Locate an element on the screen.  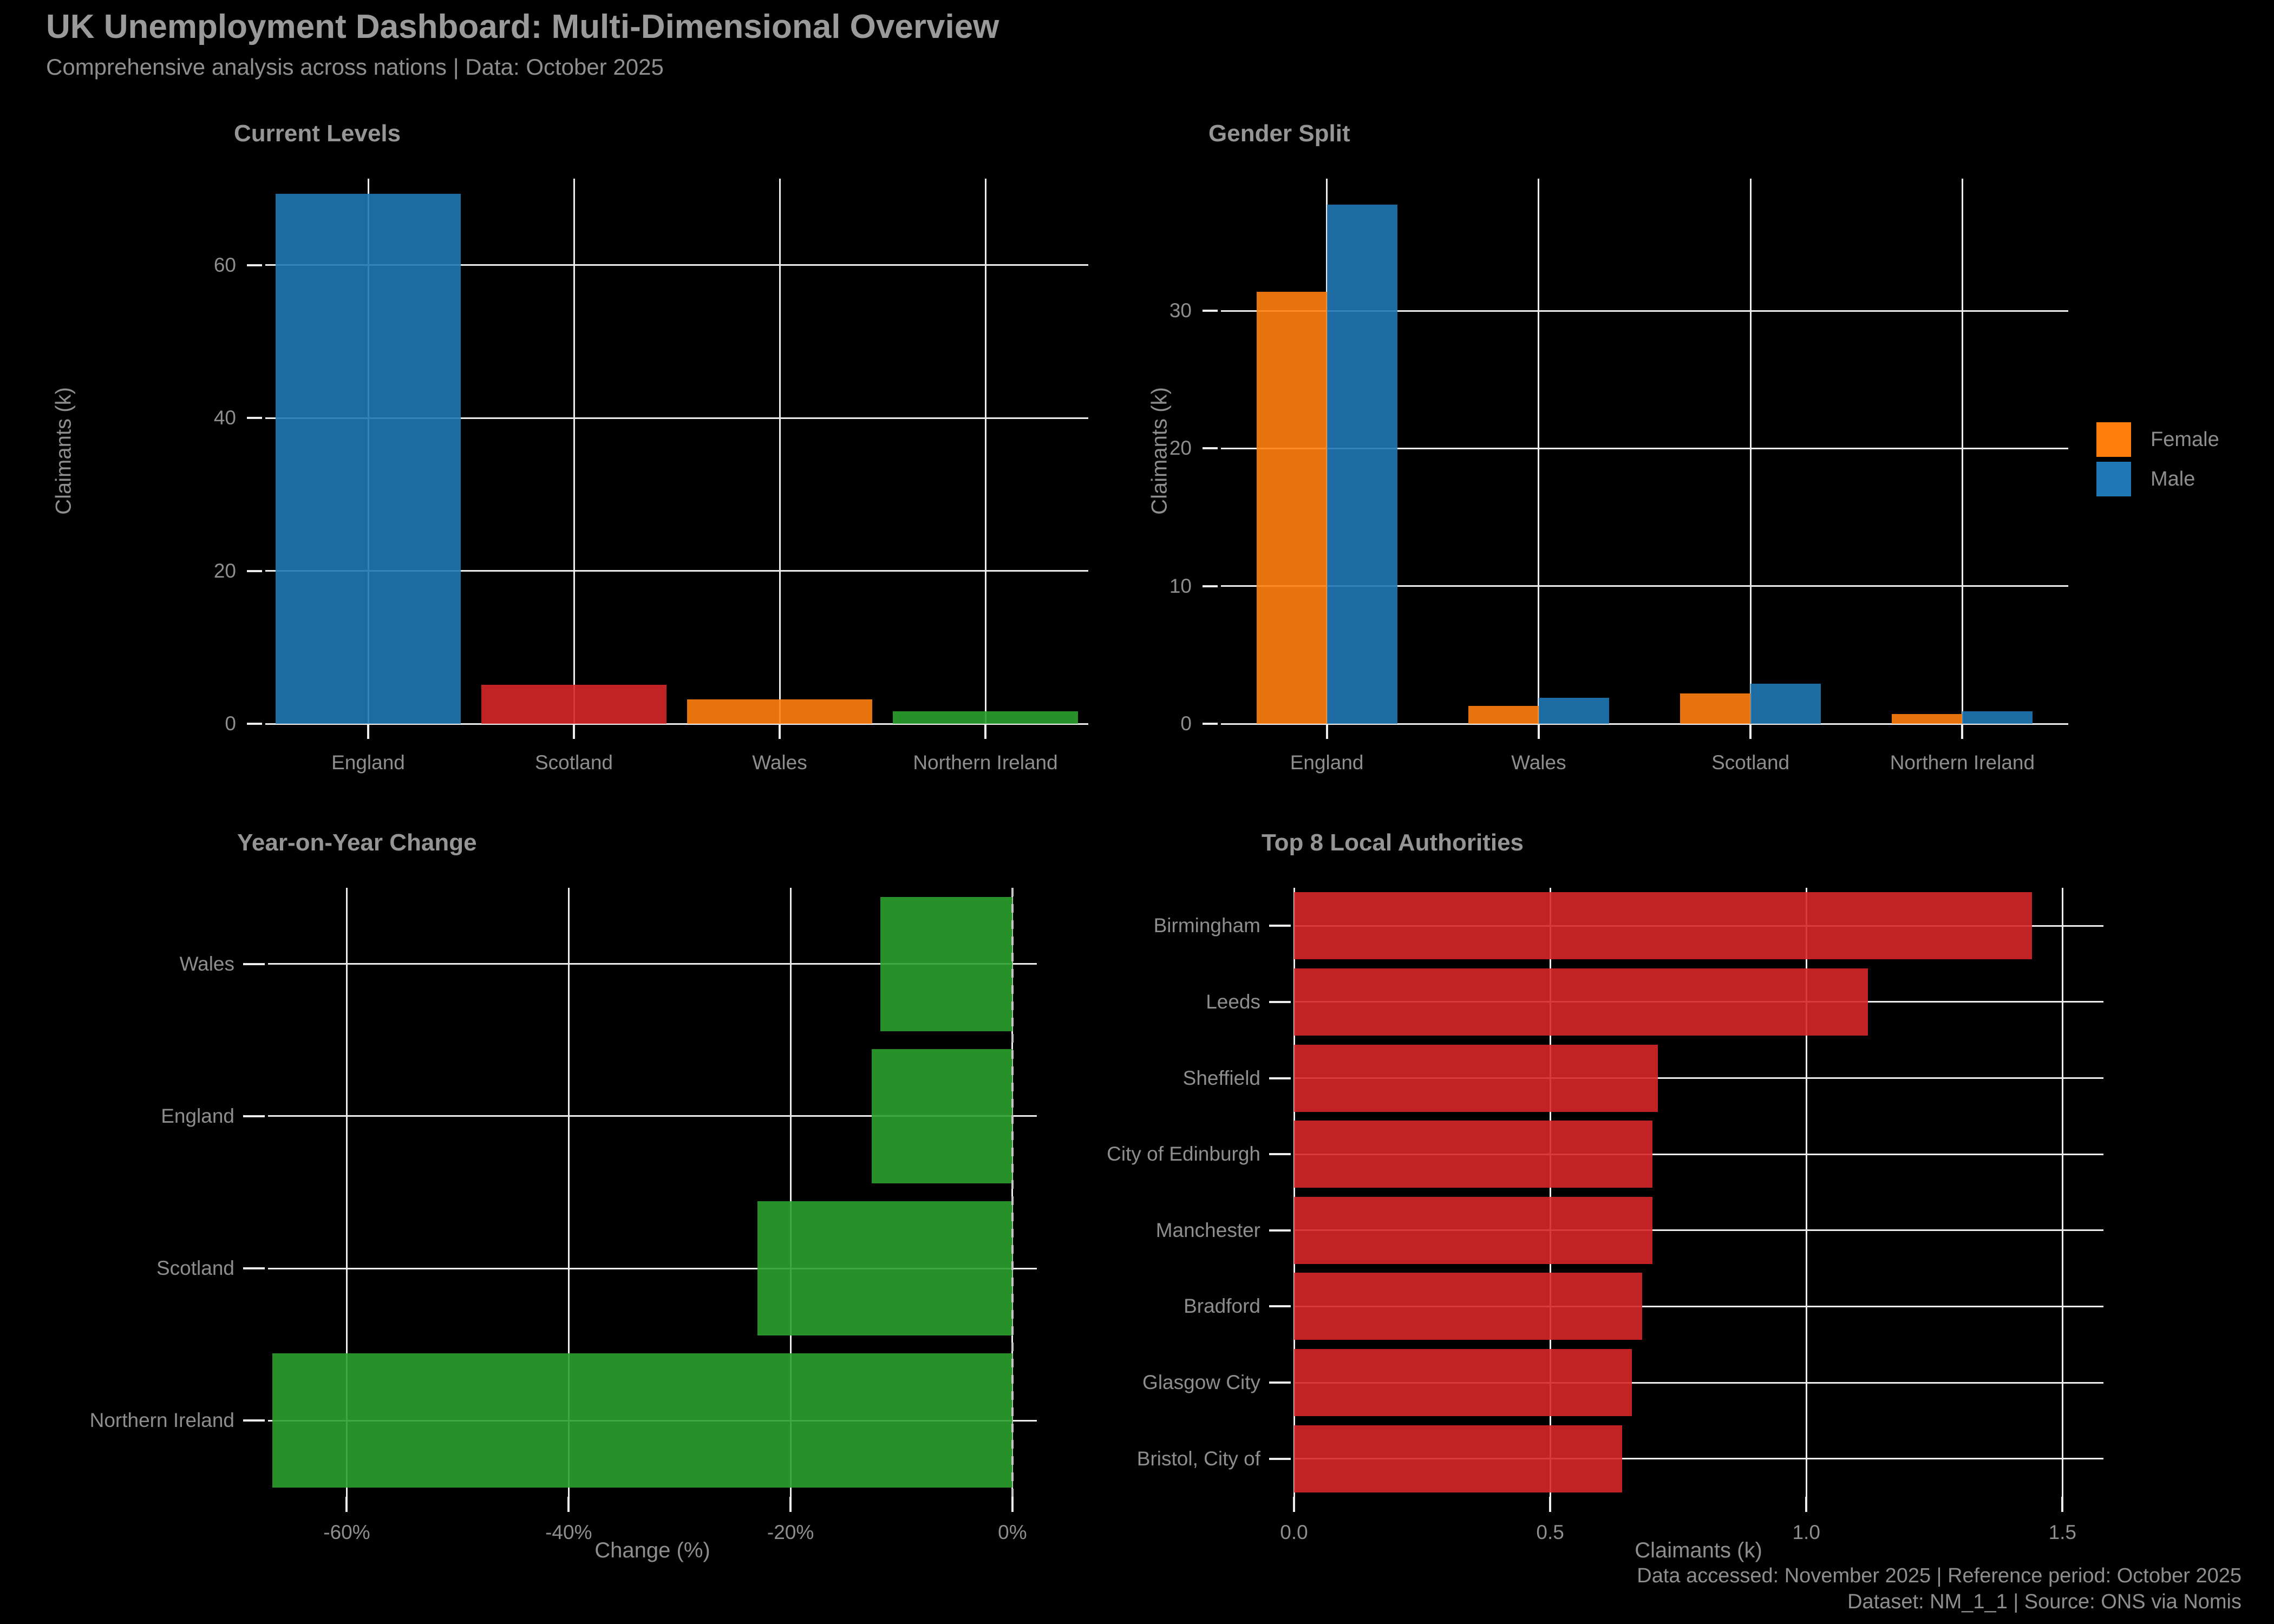
y-tick-label: Northern Ireland is located at coordinates (161, 1420).